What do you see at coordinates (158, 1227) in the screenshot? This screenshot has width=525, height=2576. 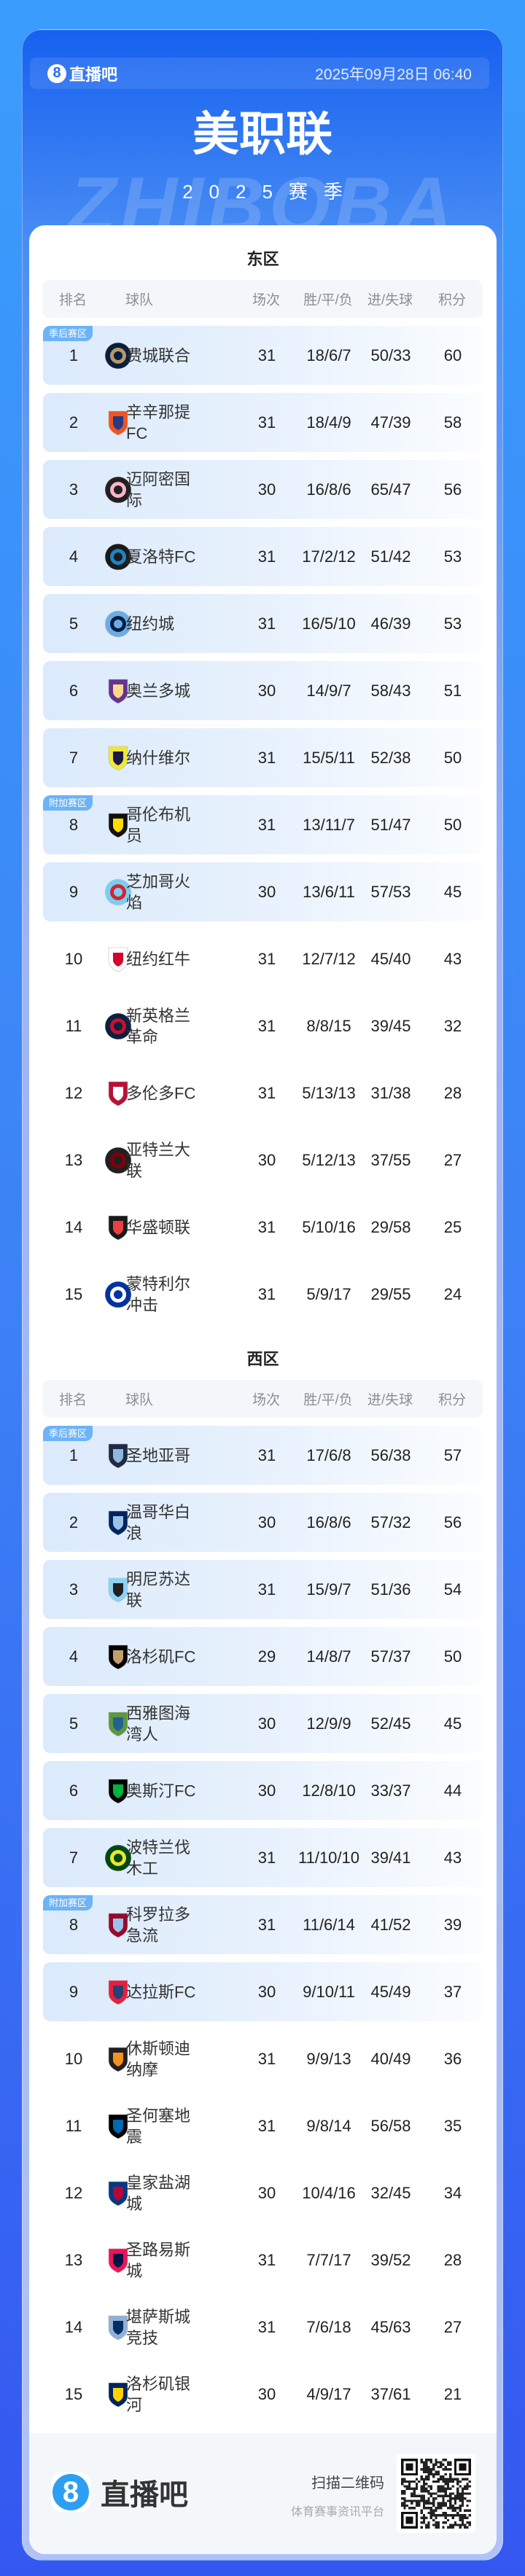 I see `team-name: 华盛顿联` at bounding box center [158, 1227].